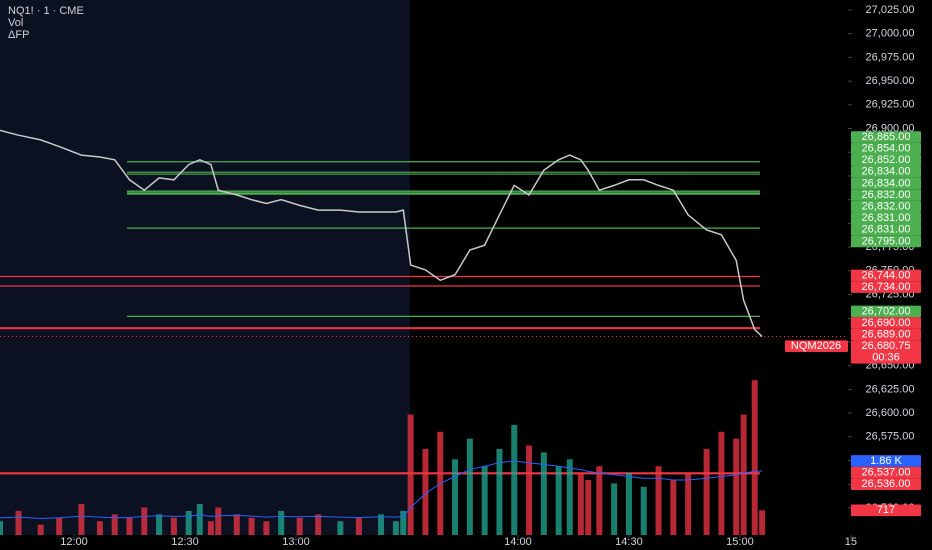 The image size is (932, 550). I want to click on volume-ma-line, so click(381, 490).